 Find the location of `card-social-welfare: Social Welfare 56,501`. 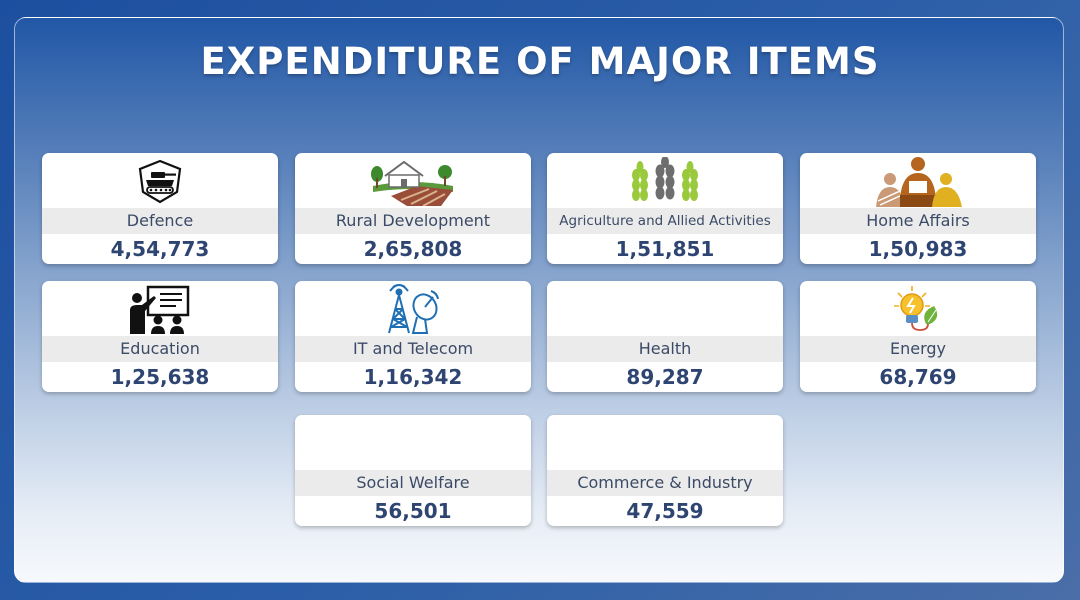

card-social-welfare: Social Welfare 56,501 is located at coordinates (413, 470).